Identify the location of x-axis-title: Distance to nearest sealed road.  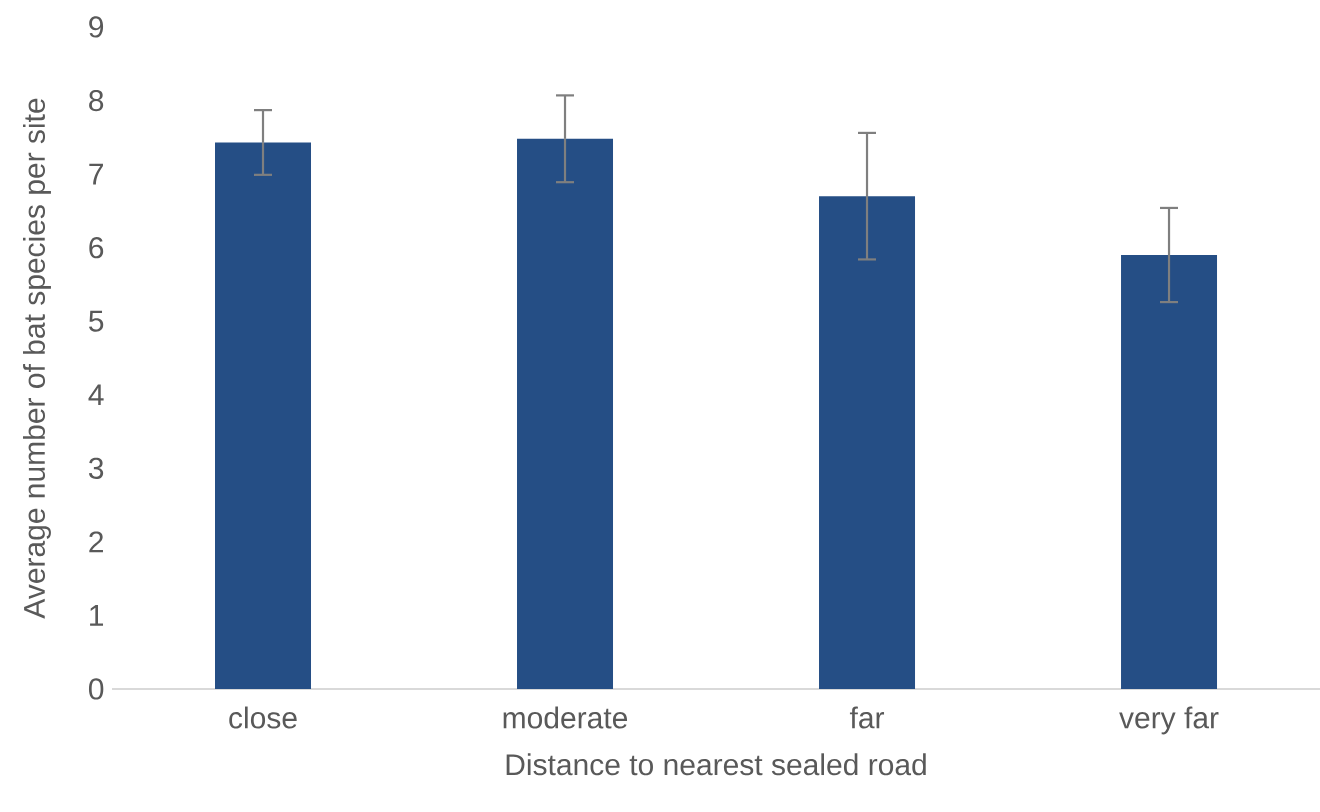
(716, 764).